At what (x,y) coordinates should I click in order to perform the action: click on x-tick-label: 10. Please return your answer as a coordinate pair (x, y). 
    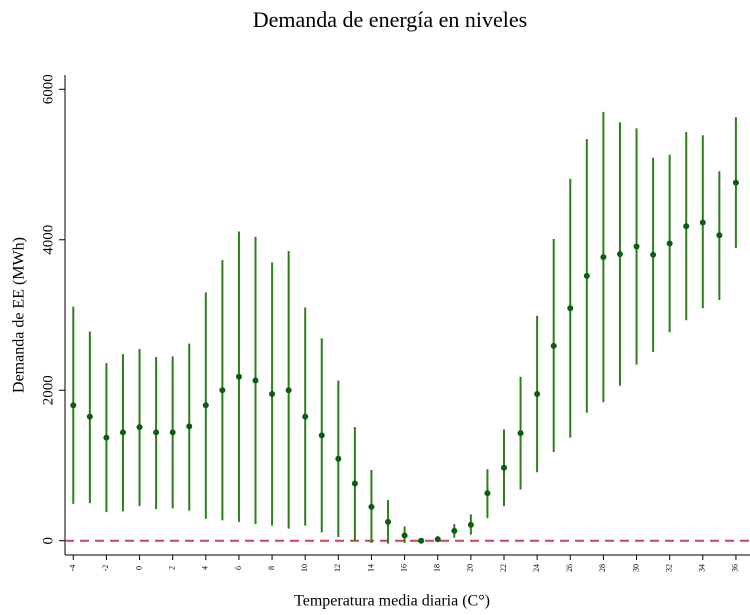
    Looking at the image, I should click on (304, 568).